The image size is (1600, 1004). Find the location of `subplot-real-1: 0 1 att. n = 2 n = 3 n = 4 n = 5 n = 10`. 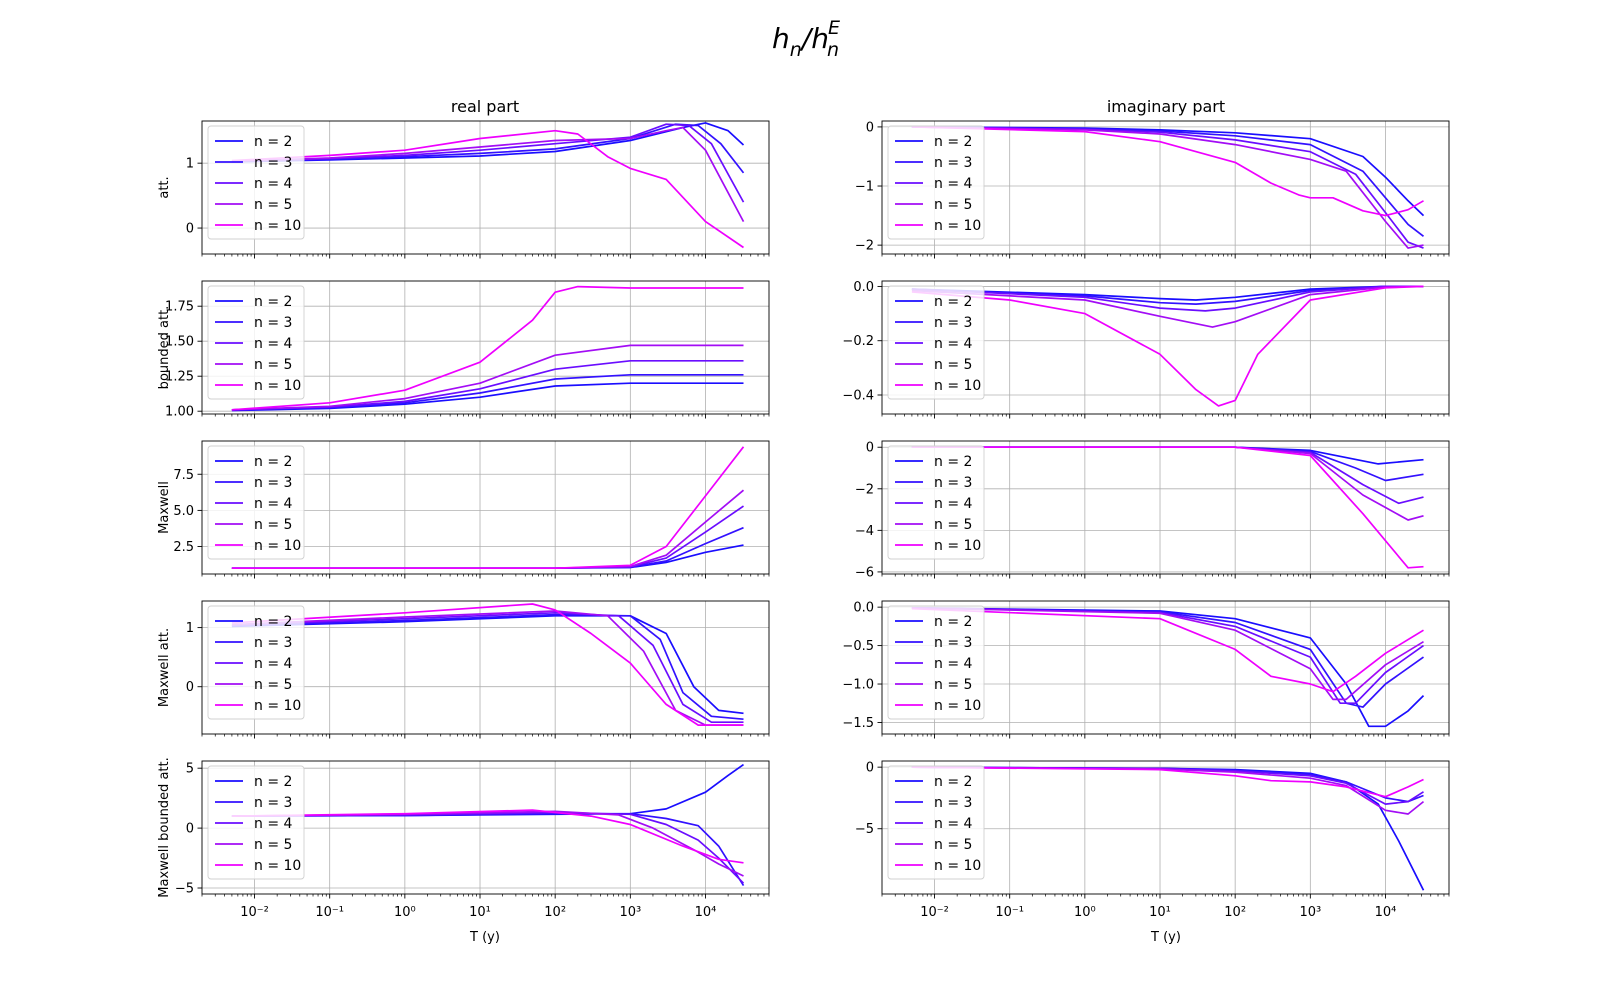

subplot-real-1: 0 1 att. n = 2 n = 3 n = 4 n = 5 n = 10 is located at coordinates (463, 189).